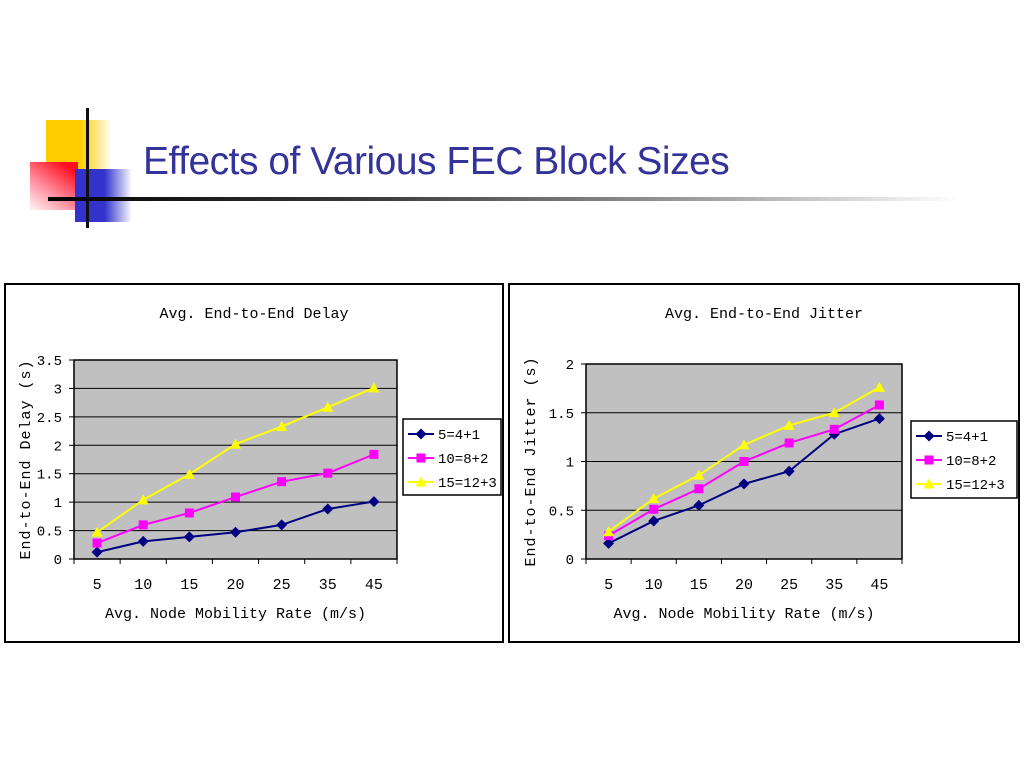  Describe the element at coordinates (436, 161) in the screenshot. I see `slide-title: Effects of Various FEC Block Sizes` at that location.